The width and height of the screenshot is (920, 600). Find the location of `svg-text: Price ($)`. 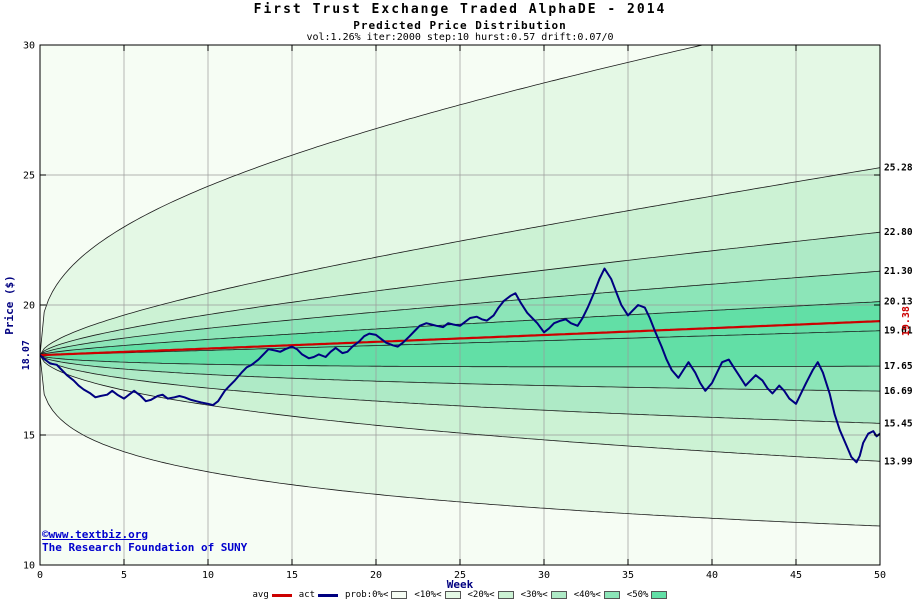

svg-text: Price ($) is located at coordinates (9, 305).